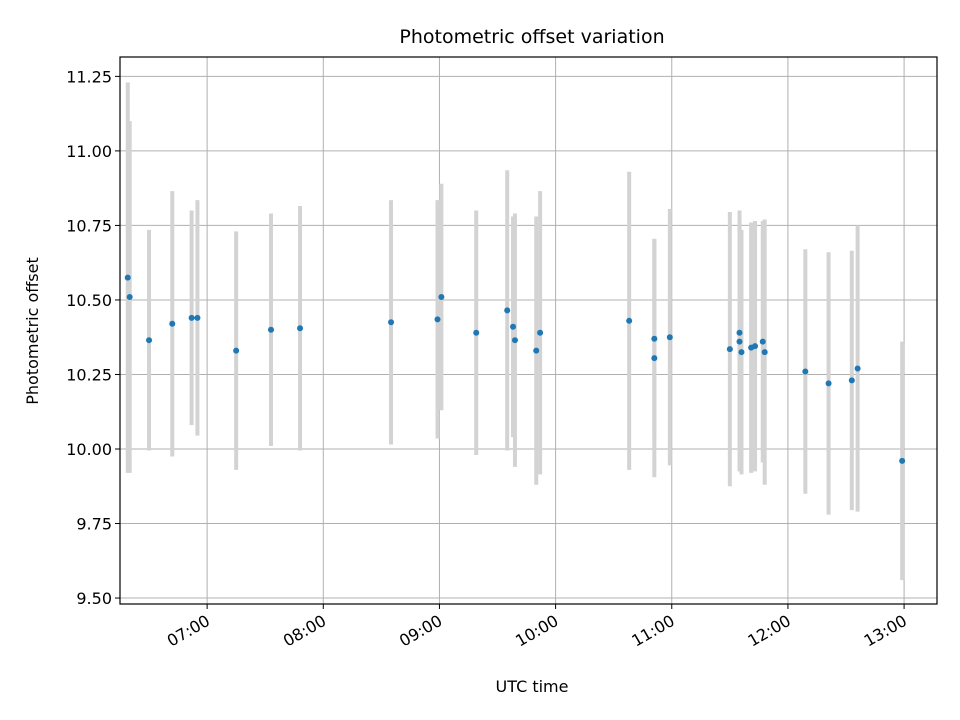 Image resolution: width=960 pixels, height=720 pixels. Describe the element at coordinates (32, 331) in the screenshot. I see `y-axis-label: Photometric offset` at that location.